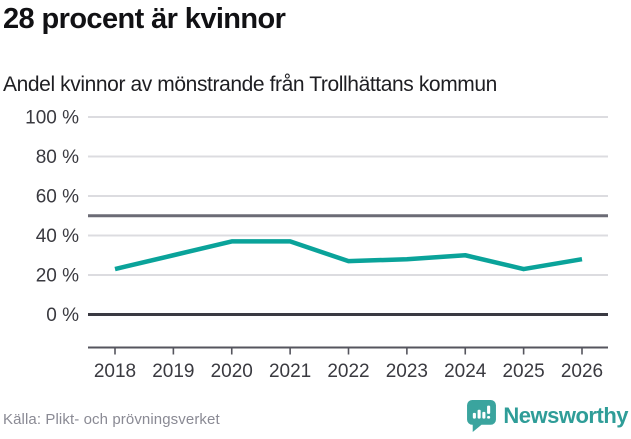  What do you see at coordinates (482, 416) in the screenshot?
I see `newsworthy-bubble-chart-icon` at bounding box center [482, 416].